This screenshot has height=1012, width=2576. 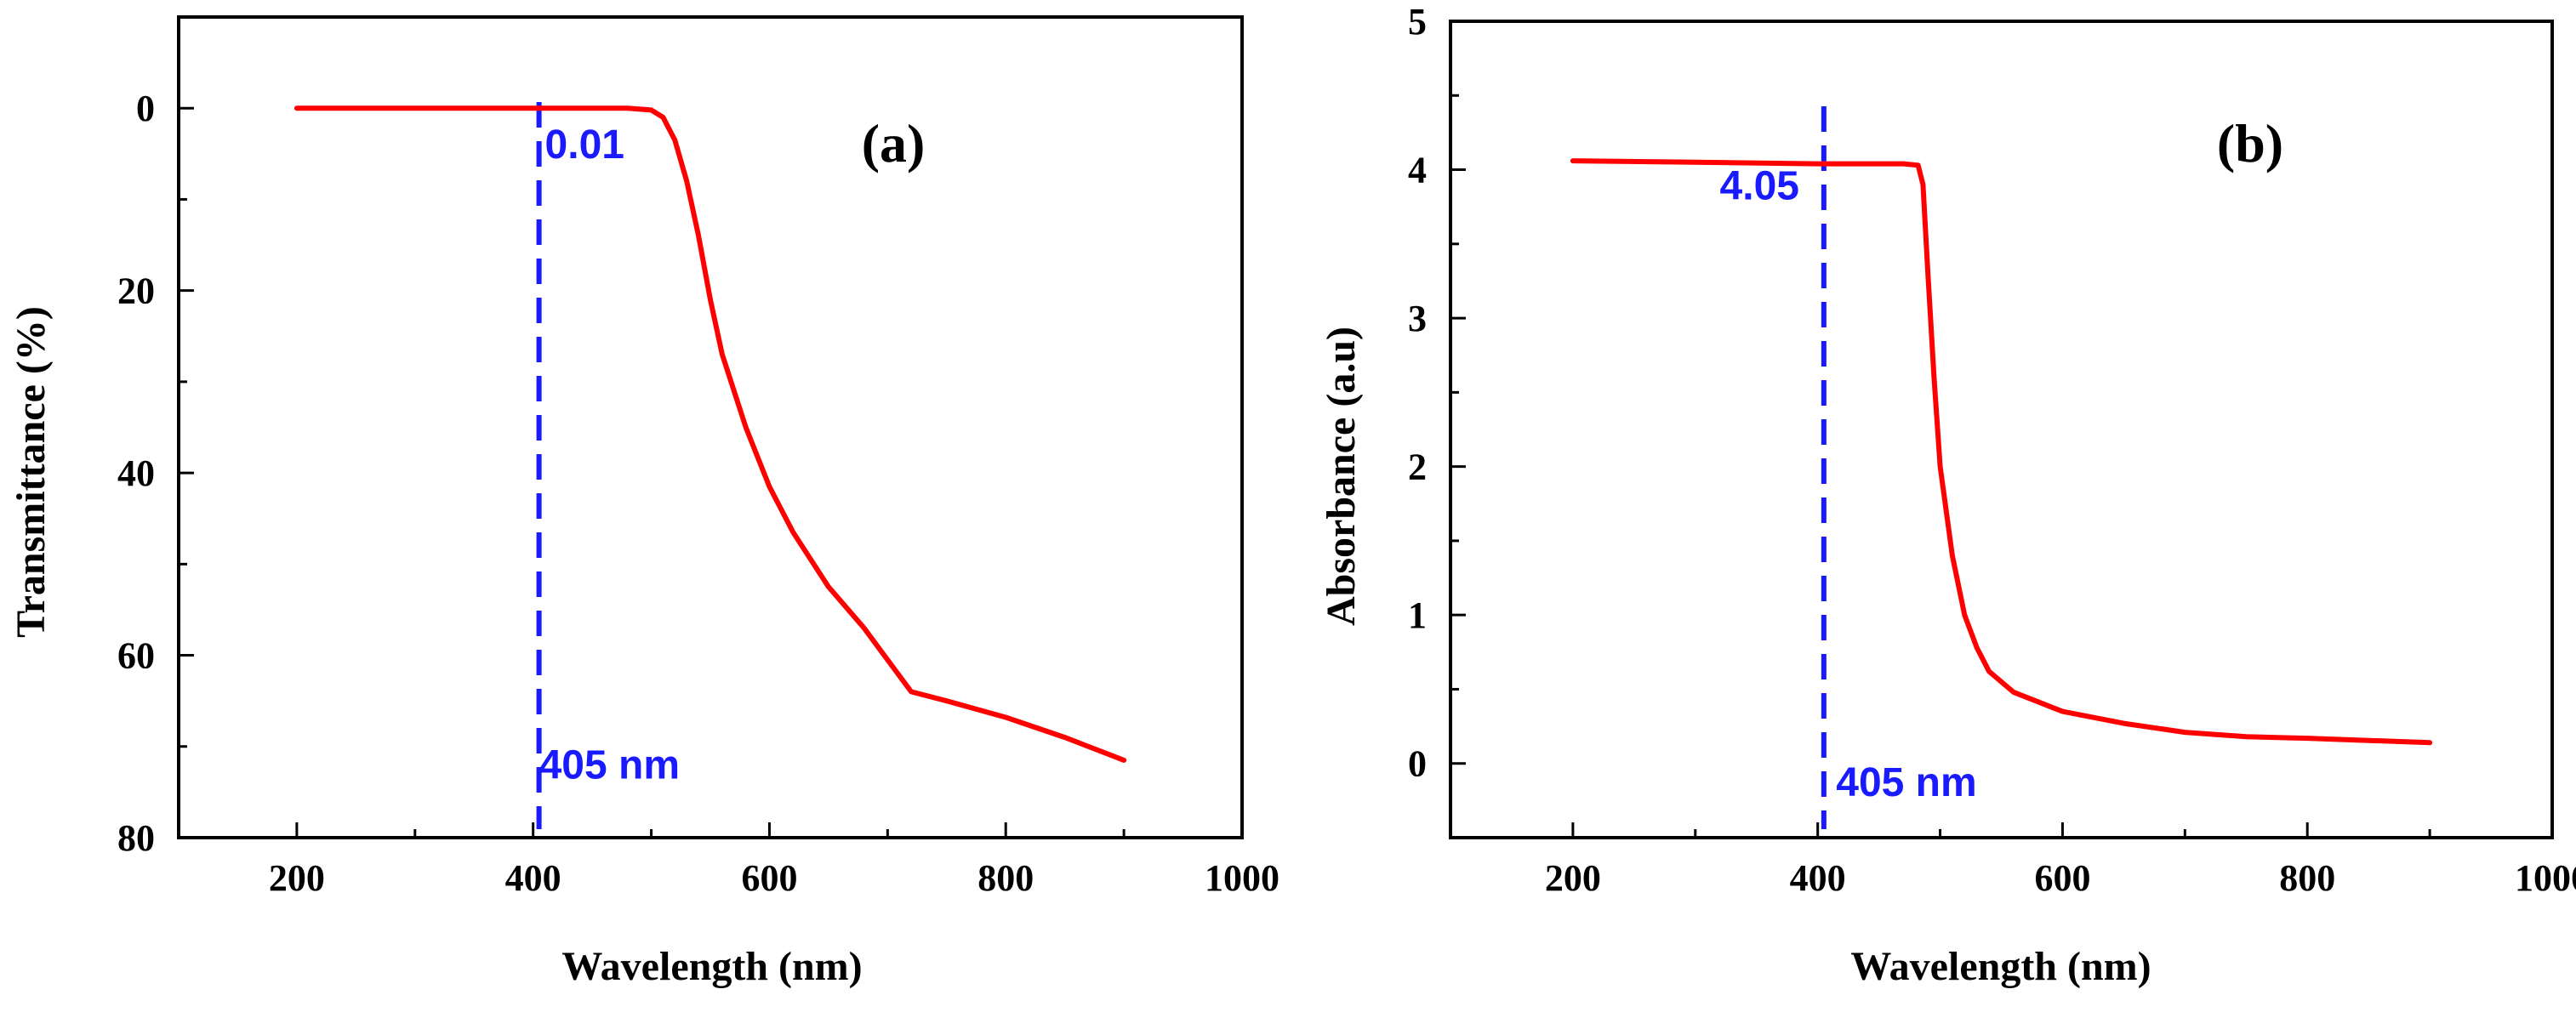 I want to click on panel-a-x-tick-label: 1000, so click(x=1242, y=878).